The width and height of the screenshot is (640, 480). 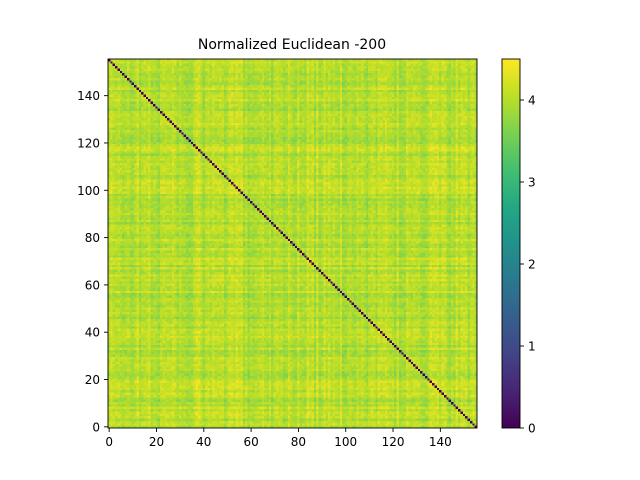 I want to click on y-axis: 0 20 40 60 80 100 120 140, so click(x=92, y=261).